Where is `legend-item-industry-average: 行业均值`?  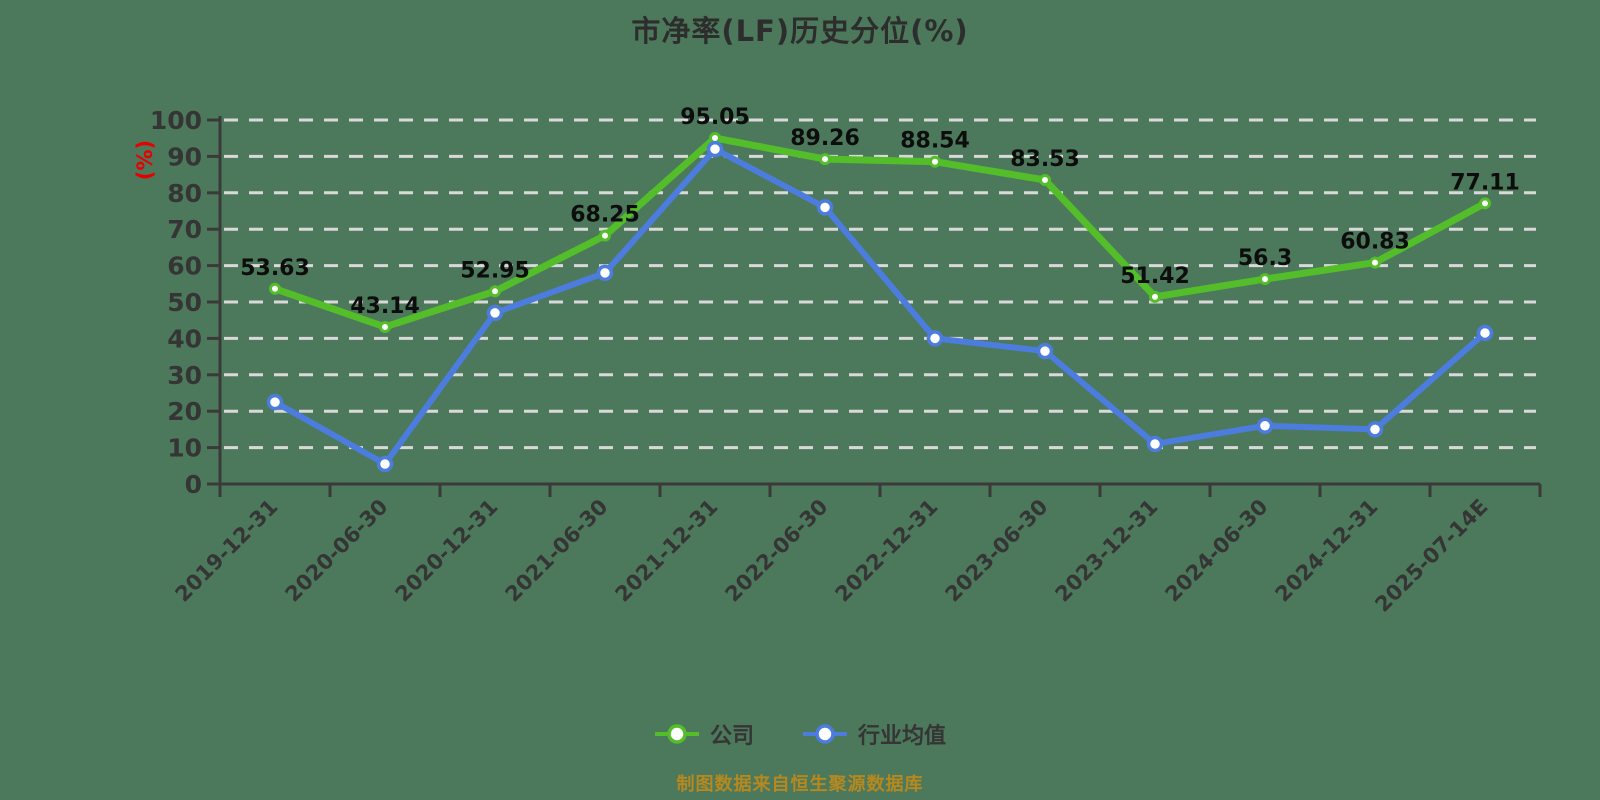 legend-item-industry-average: 行业均值 is located at coordinates (874, 734).